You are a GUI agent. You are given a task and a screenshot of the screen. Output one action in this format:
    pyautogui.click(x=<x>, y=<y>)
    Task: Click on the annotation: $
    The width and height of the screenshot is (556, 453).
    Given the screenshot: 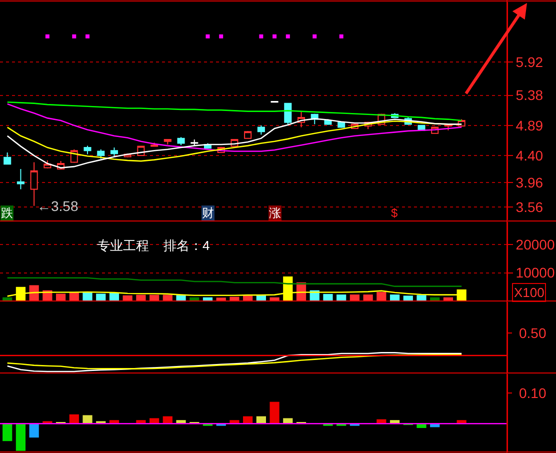 What is the action you would take?
    pyautogui.click(x=394, y=213)
    